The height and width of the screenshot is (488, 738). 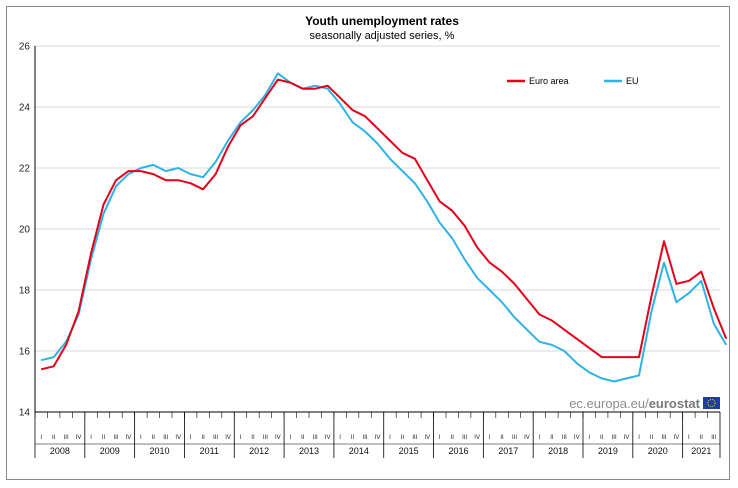 What do you see at coordinates (701, 451) in the screenshot?
I see `year-label: 2021` at bounding box center [701, 451].